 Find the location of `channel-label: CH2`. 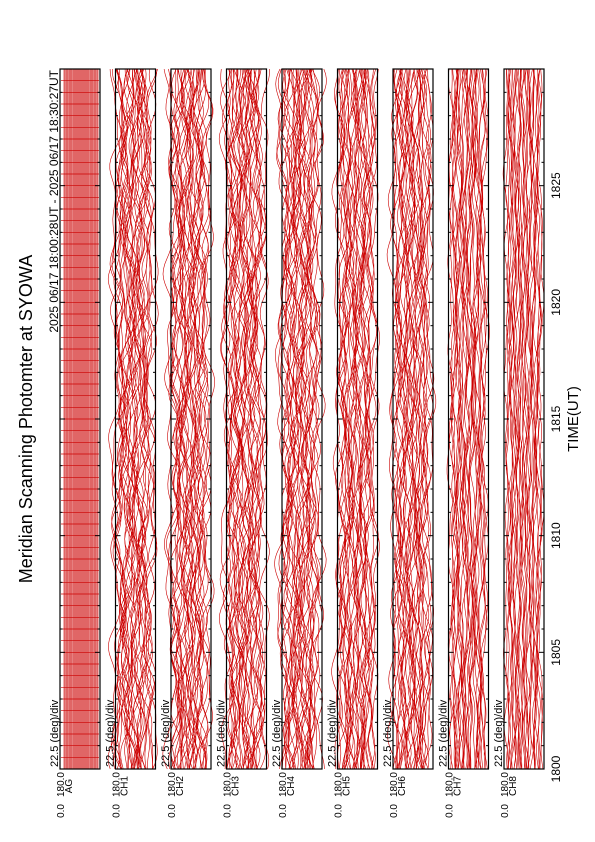

channel-label: CH2 is located at coordinates (180, 786).